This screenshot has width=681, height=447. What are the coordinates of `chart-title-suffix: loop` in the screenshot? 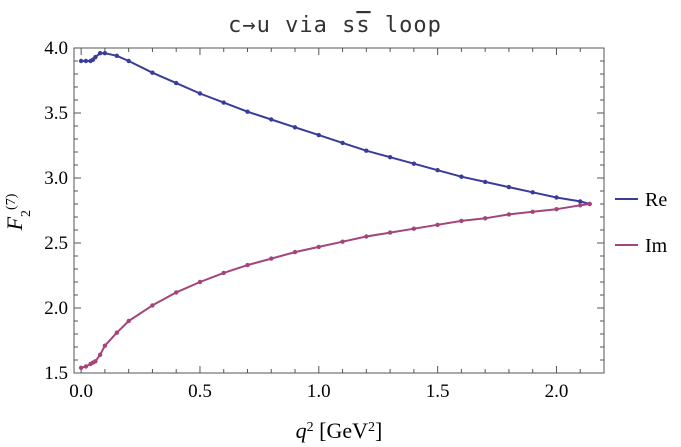 It's located at (406, 25).